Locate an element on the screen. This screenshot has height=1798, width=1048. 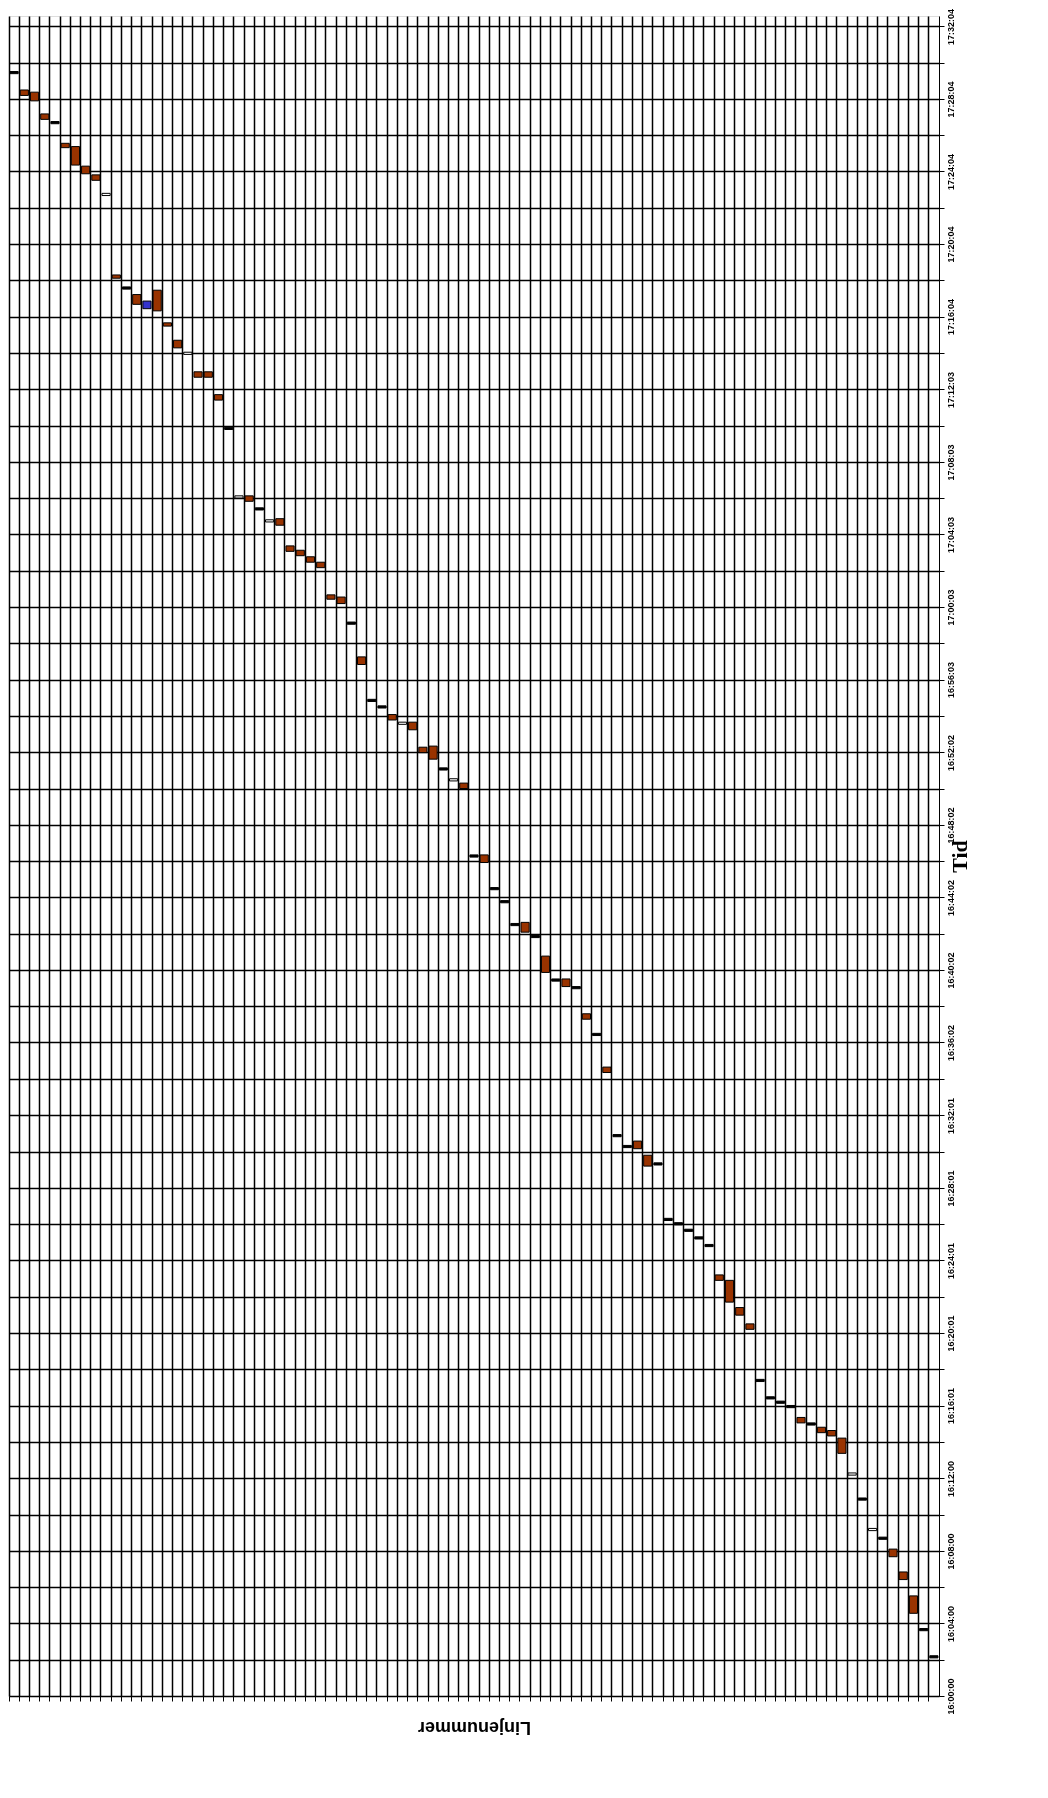
y-tick-label: 16:56:03 is located at coordinates (950, 680).